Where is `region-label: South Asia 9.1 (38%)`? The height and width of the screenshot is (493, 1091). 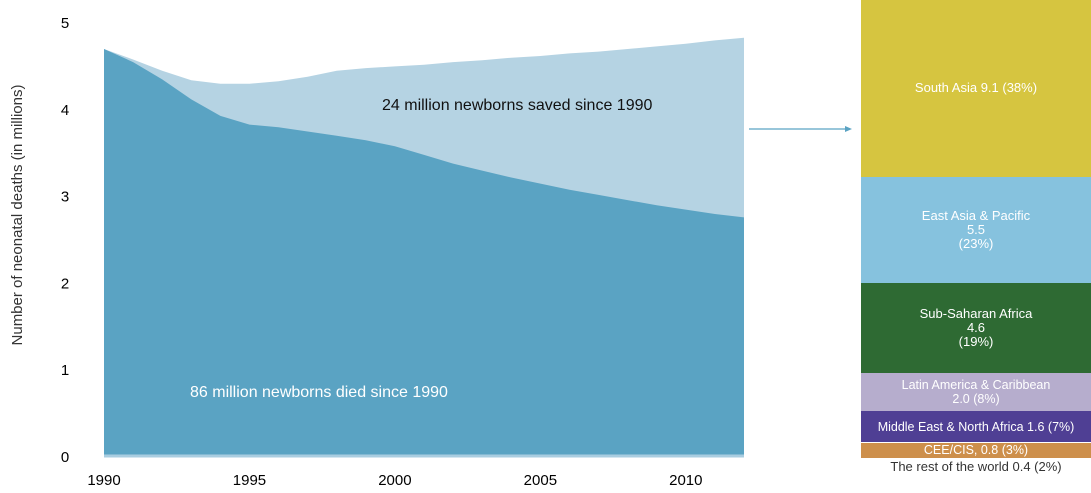
region-label: South Asia 9.1 (38%) is located at coordinates (976, 88).